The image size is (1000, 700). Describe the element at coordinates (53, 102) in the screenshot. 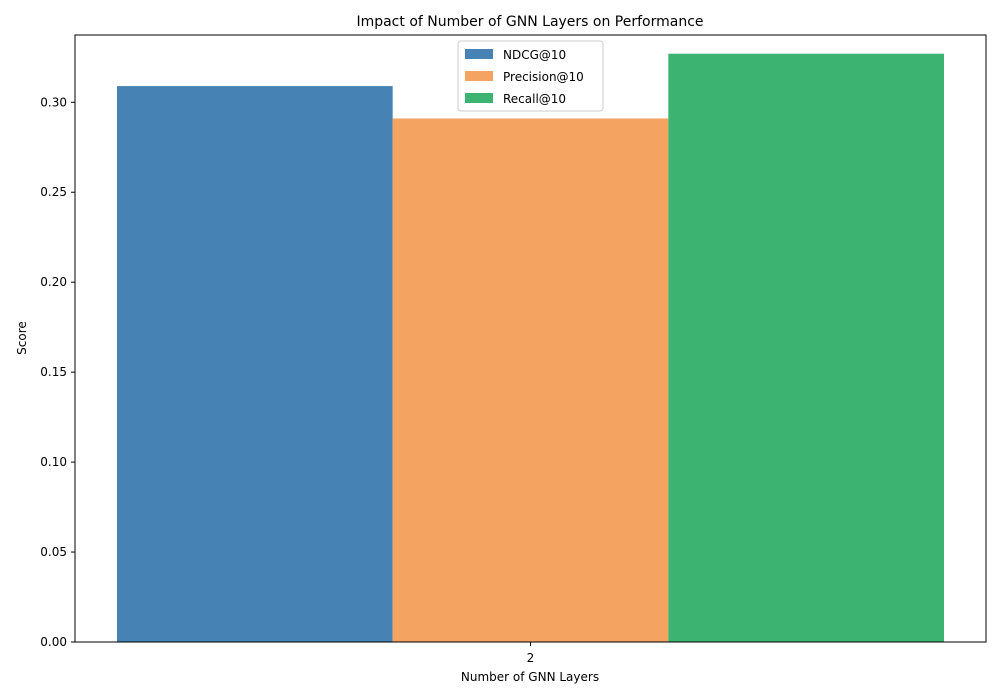

I see `y-tick-label: 0.30` at that location.